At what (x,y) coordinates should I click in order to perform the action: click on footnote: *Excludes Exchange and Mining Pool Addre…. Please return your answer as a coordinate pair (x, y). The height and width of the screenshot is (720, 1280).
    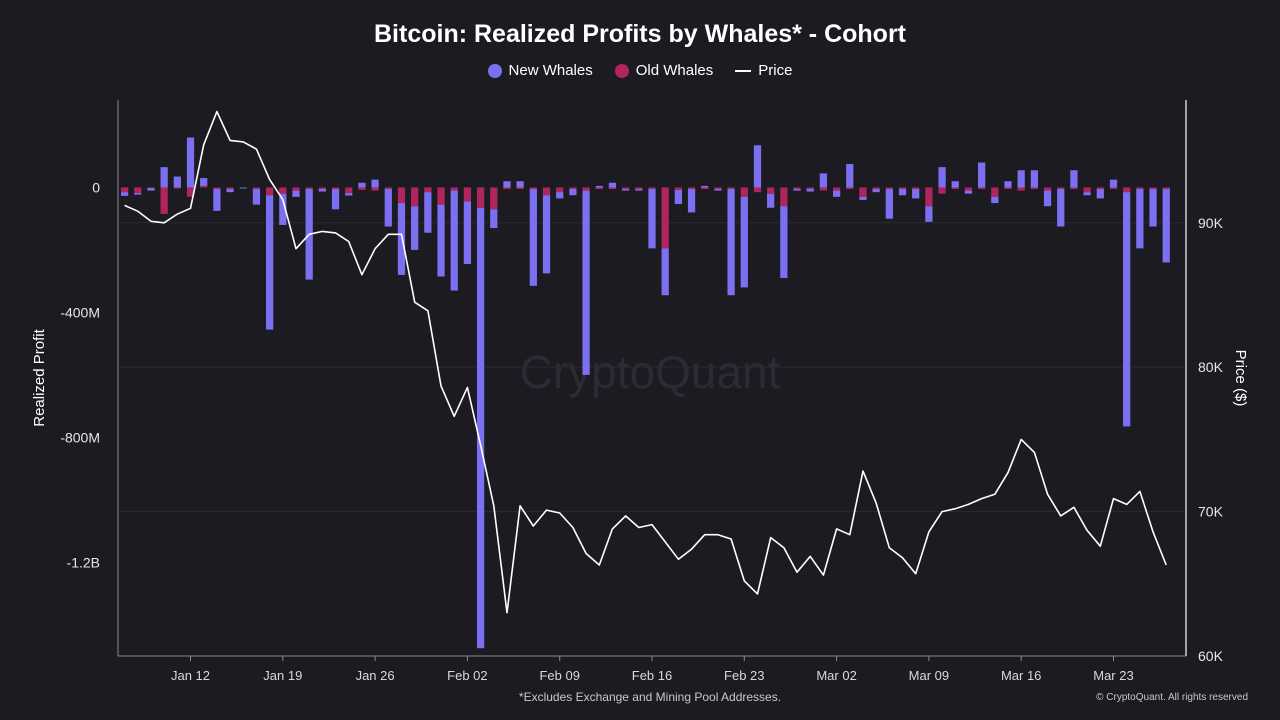
    Looking at the image, I should click on (650, 697).